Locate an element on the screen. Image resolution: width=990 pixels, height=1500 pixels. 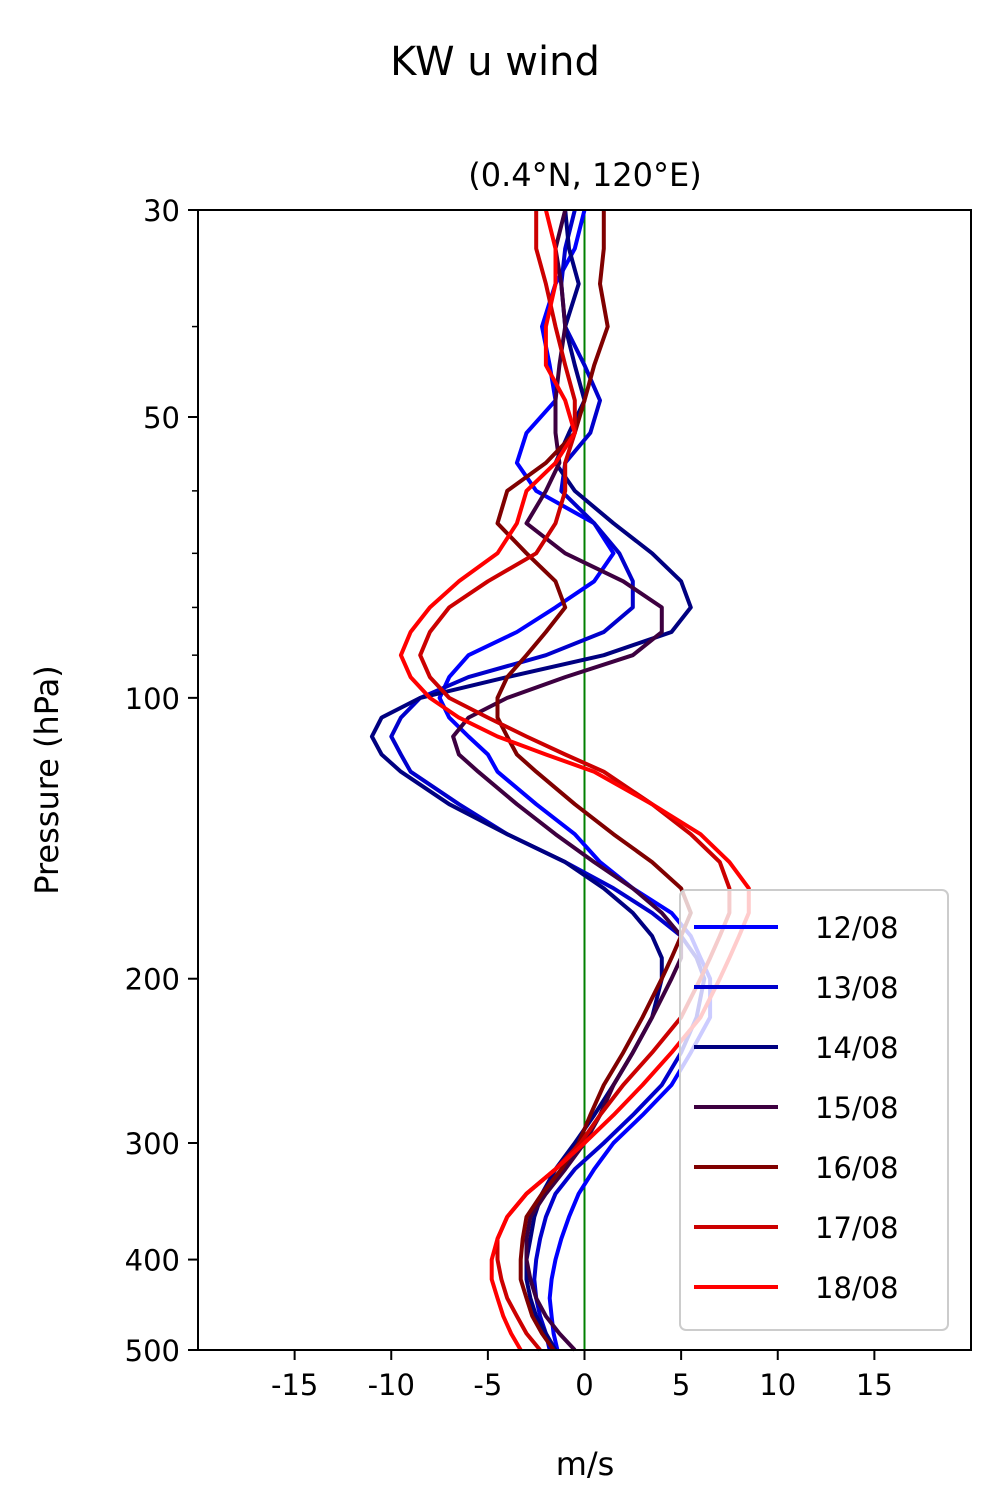
x-tick-label: 10 is located at coordinates (777, 1385).